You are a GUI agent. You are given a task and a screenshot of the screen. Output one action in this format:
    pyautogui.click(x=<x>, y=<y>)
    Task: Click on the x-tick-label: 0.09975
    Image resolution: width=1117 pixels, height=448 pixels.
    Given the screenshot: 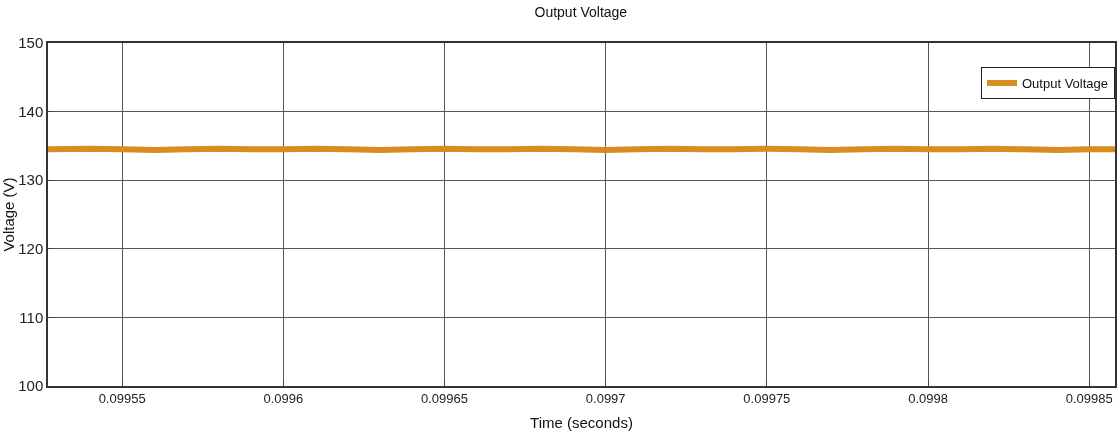 What is the action you would take?
    pyautogui.click(x=767, y=399)
    